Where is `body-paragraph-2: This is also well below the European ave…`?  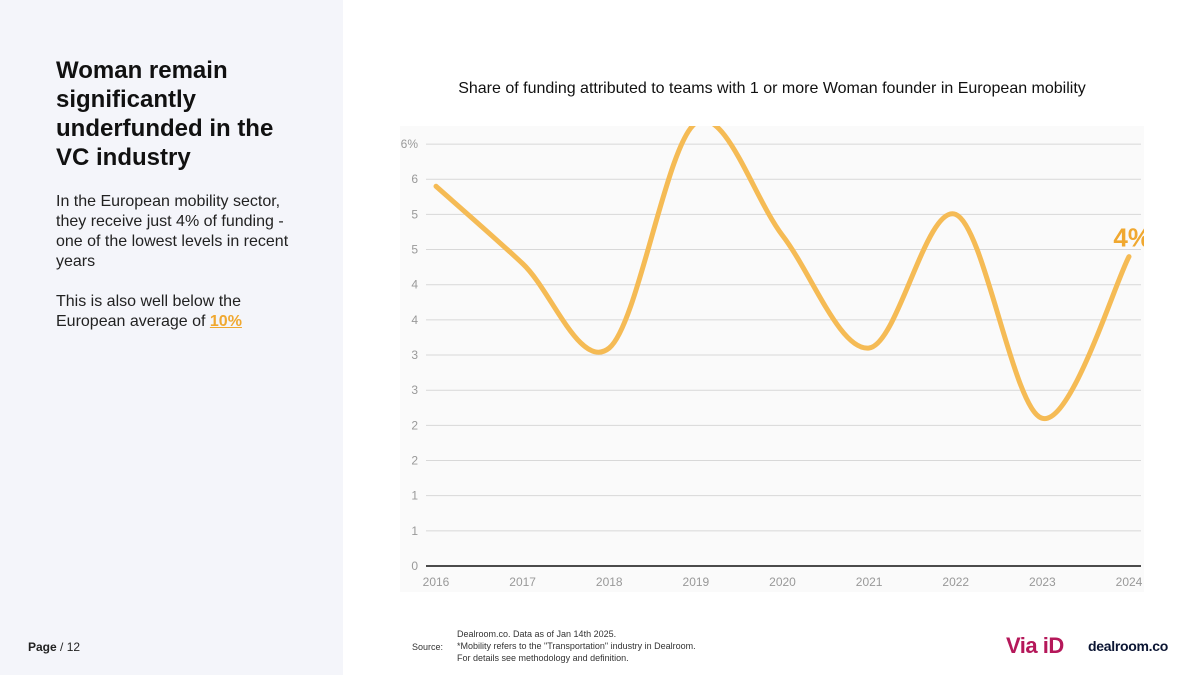
body-paragraph-2: This is also well below the European ave… is located at coordinates (181, 312).